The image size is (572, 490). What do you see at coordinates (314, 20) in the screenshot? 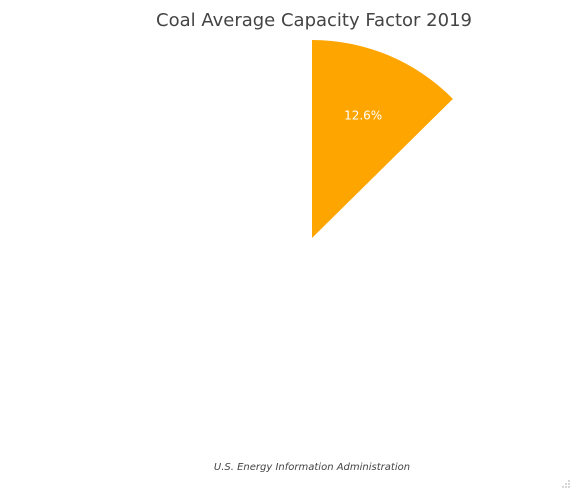
I see `chart-title: Coal Average Capacity Factor 2019` at bounding box center [314, 20].